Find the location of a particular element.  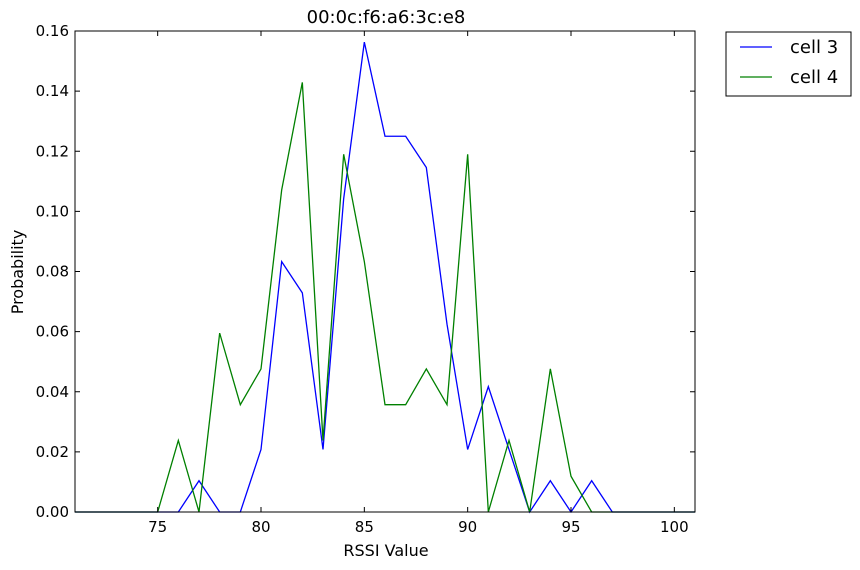

x-tick-label: 95 is located at coordinates (570, 527).